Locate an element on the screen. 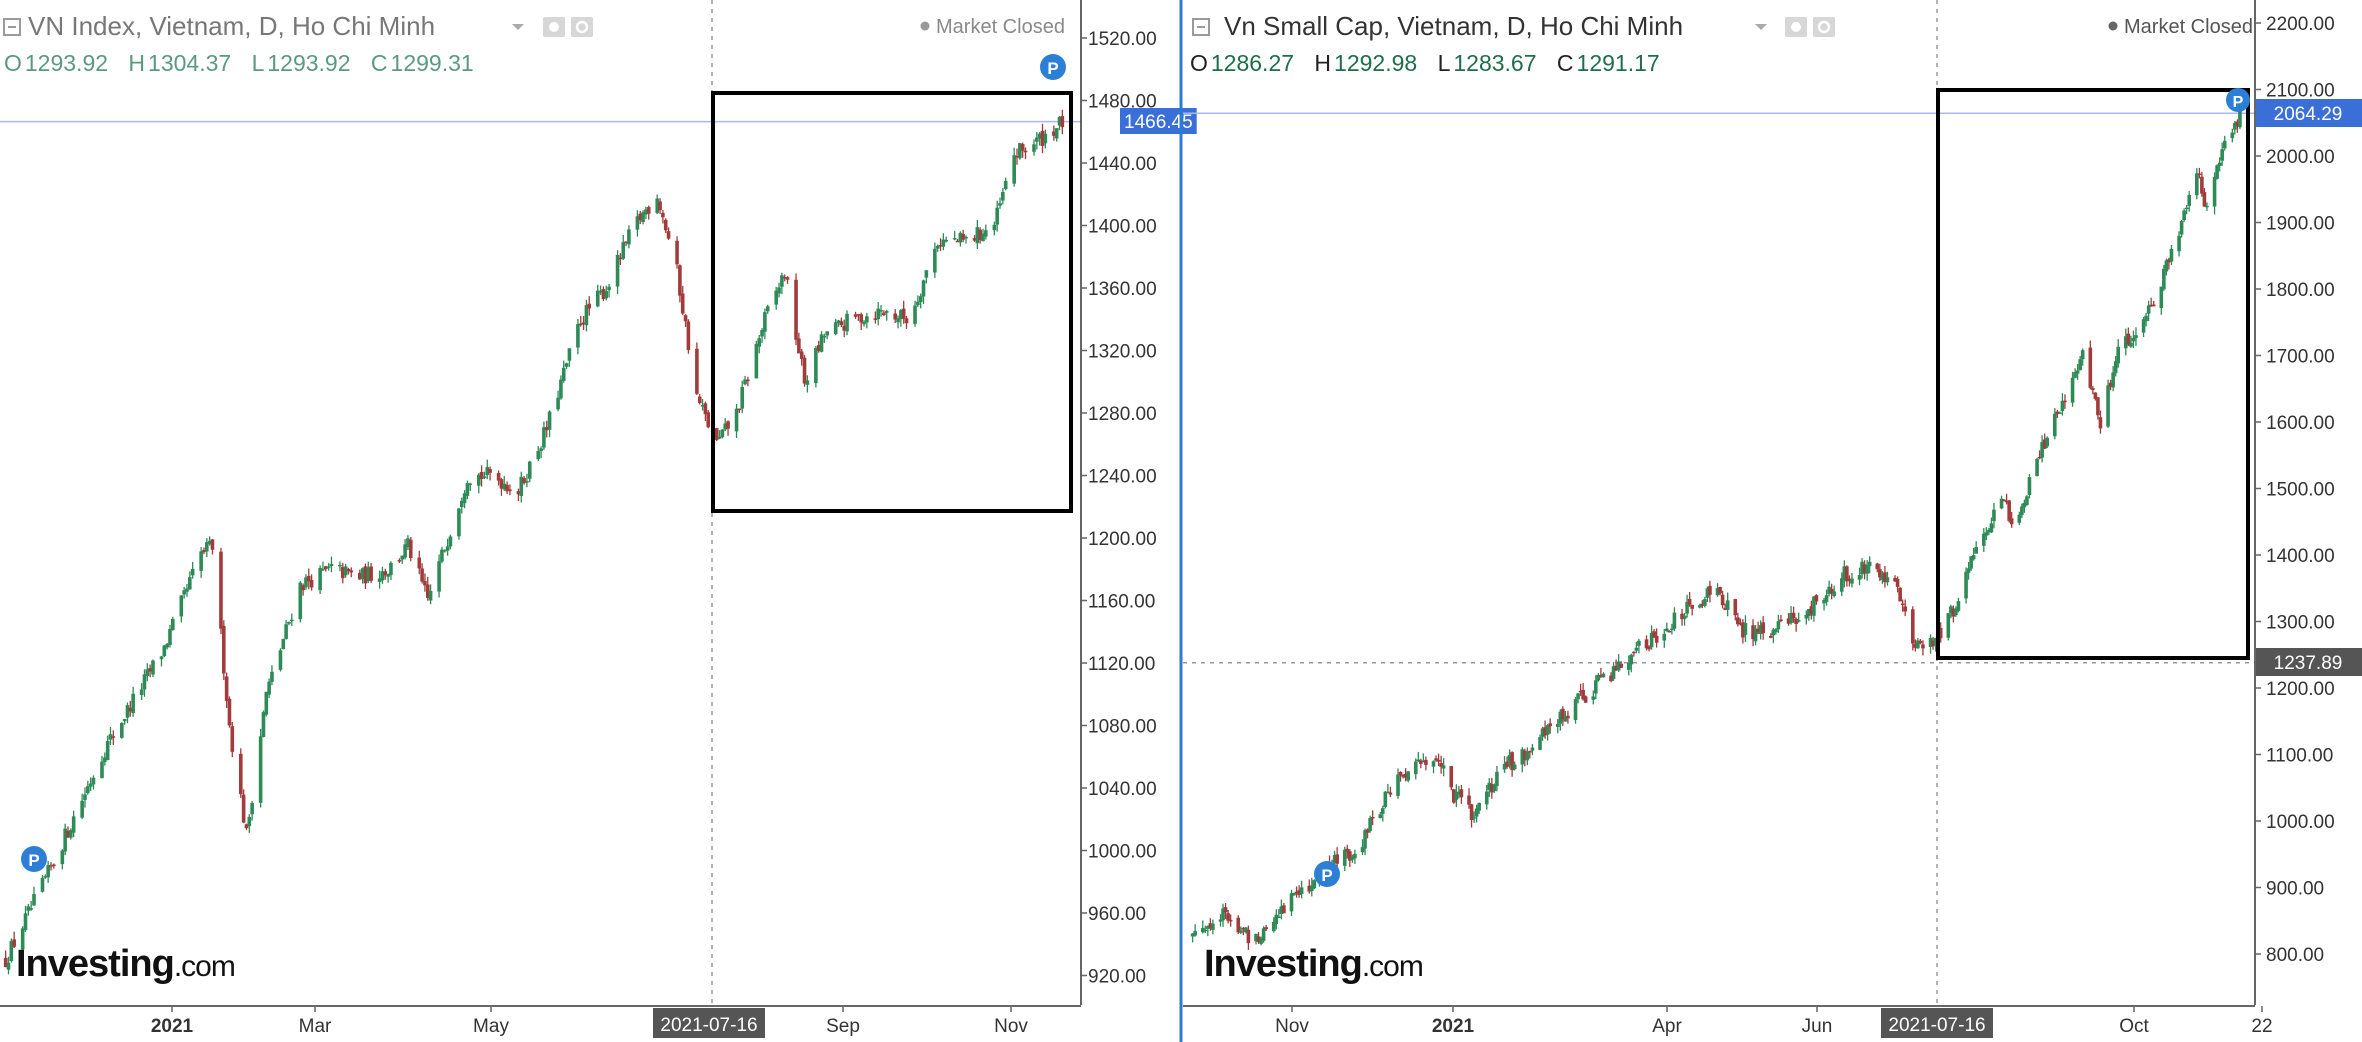 This screenshot has width=2362, height=1042. symbol-title: VN Index, Vietnam, D, Ho Chi Minh is located at coordinates (231, 26).